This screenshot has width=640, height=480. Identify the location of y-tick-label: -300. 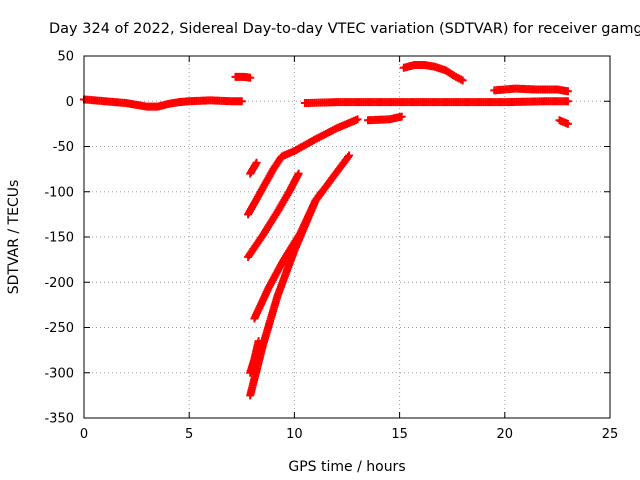
(59, 373).